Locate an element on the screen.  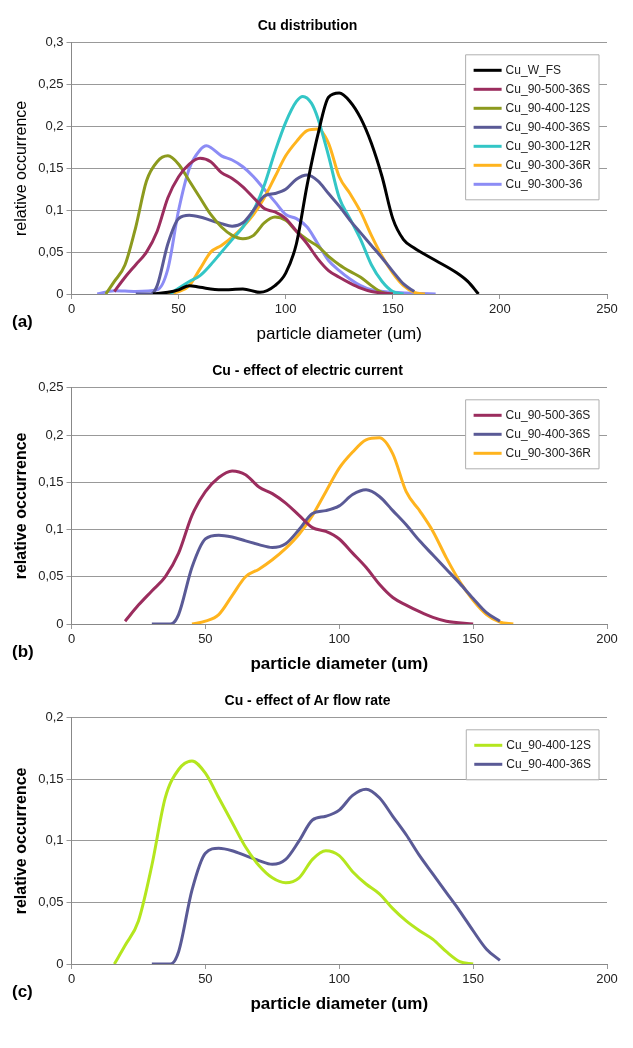
text: (b) is located at coordinates (23, 652).